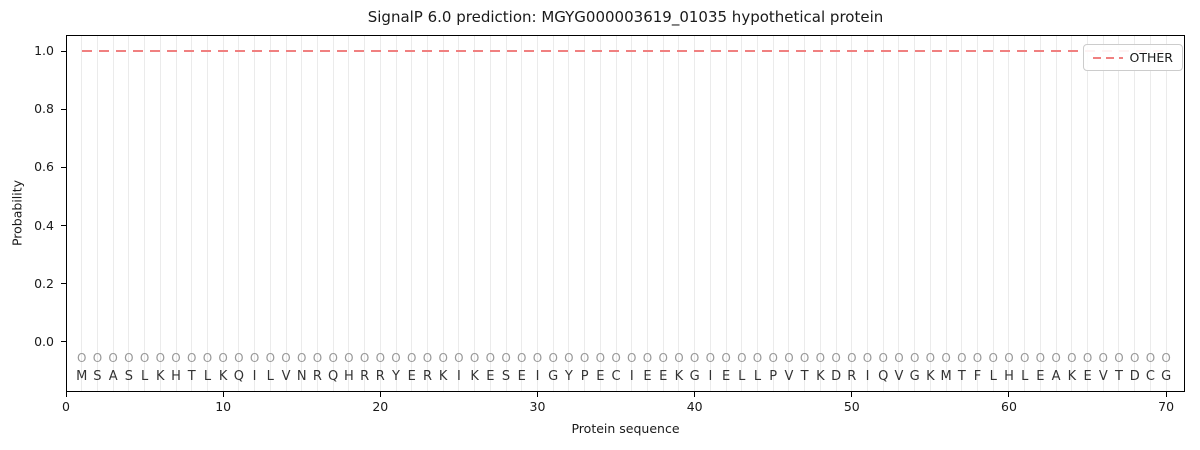 This screenshot has width=1200, height=450. What do you see at coordinates (66, 406) in the screenshot?
I see `x-tick-label: 0` at bounding box center [66, 406].